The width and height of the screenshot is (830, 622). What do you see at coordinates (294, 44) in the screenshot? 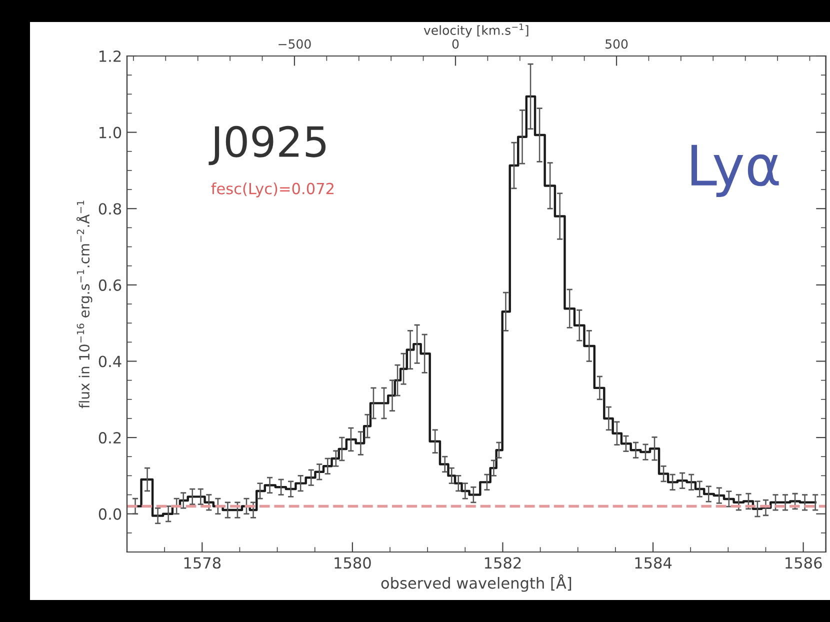
I see `x2-tick-label: −500` at bounding box center [294, 44].